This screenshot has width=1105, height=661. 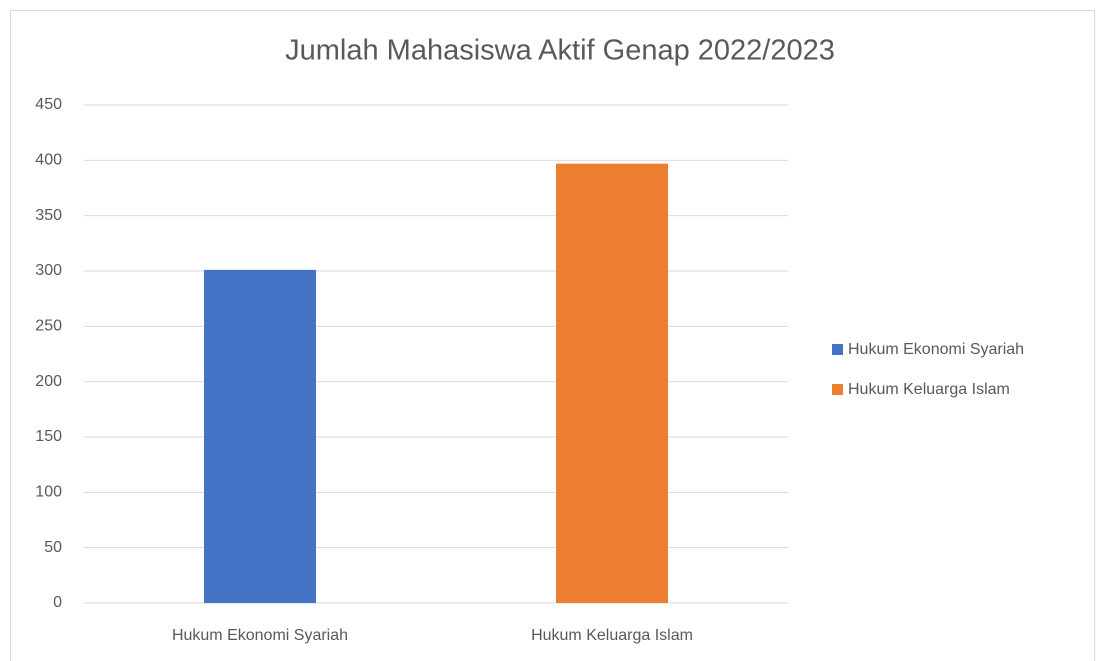 What do you see at coordinates (612, 635) in the screenshot?
I see `x-tick-label: Hukum Keluarga Islam` at bounding box center [612, 635].